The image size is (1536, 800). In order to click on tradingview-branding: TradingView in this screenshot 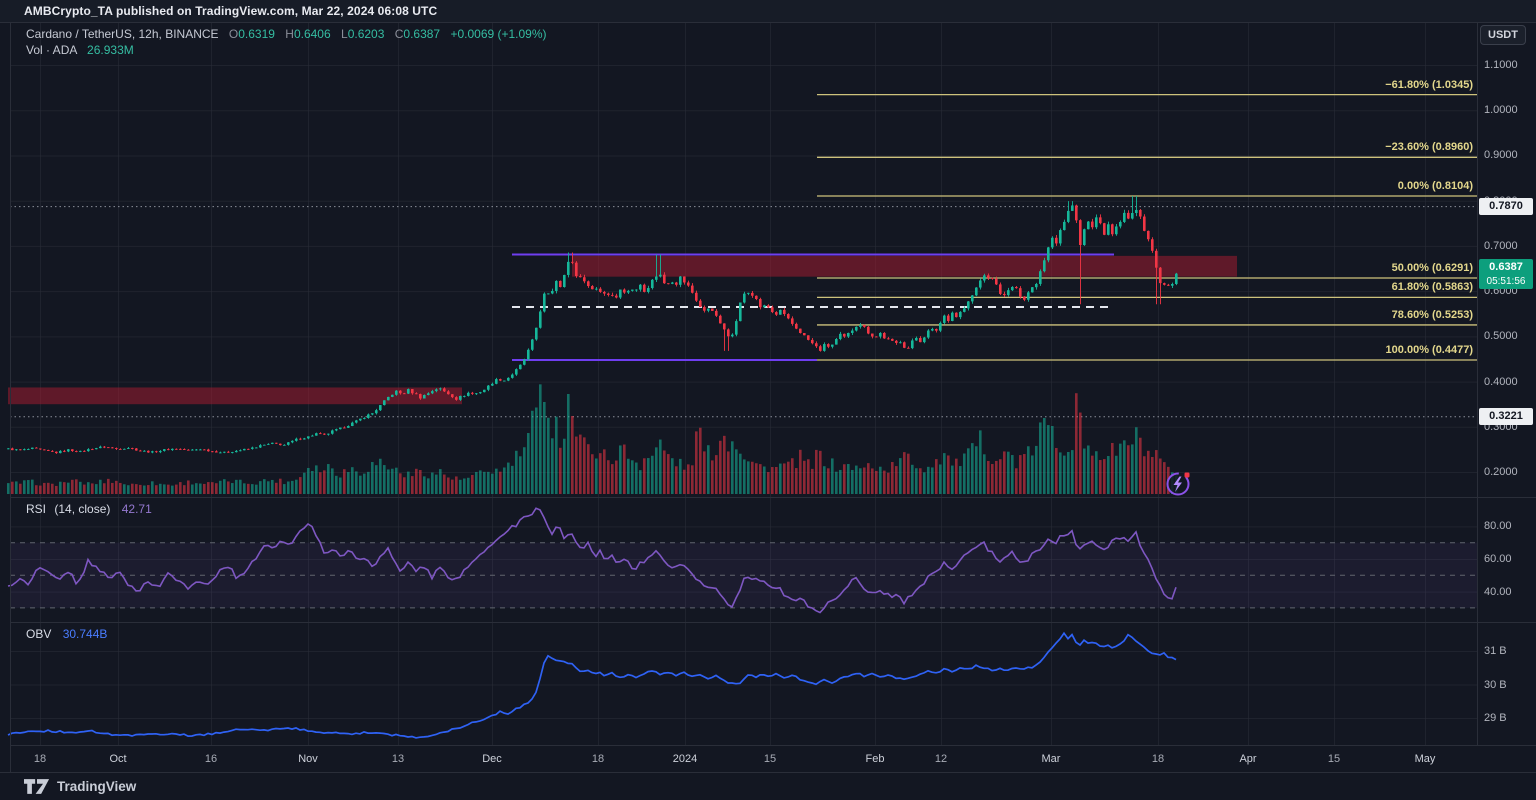, I will do `click(80, 786)`.